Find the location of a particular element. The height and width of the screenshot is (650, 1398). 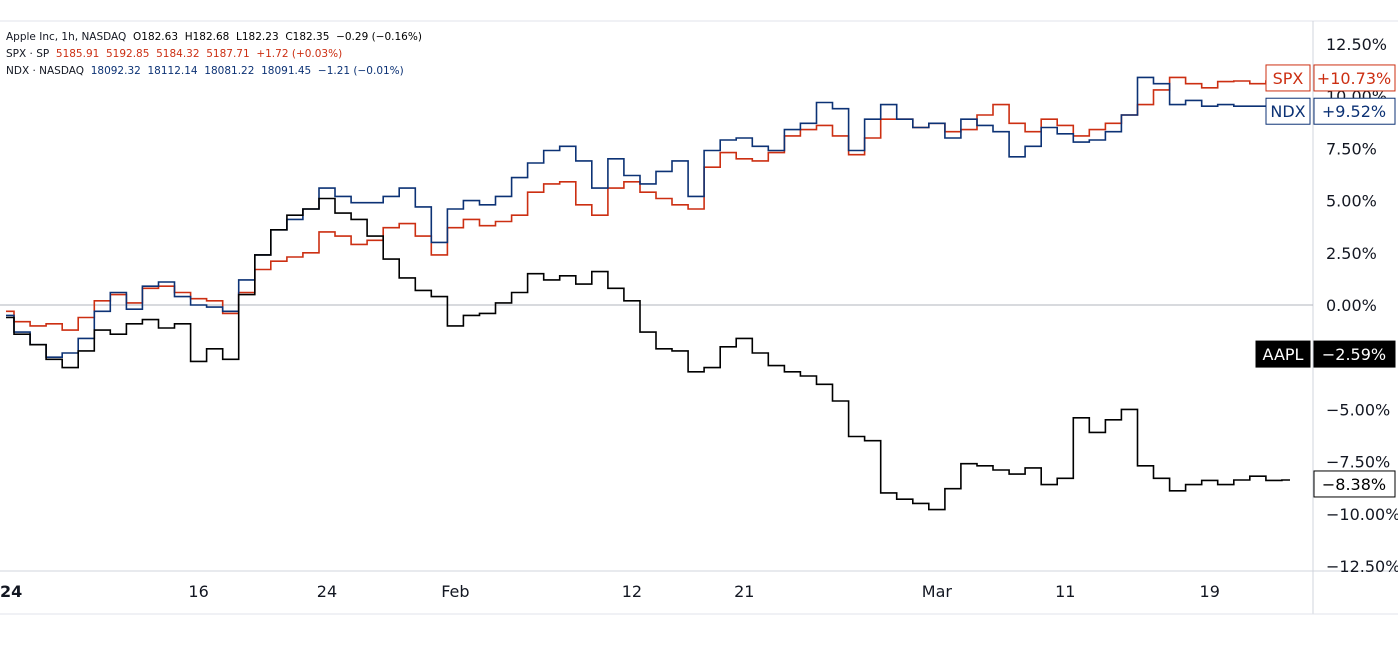

legend-close: 5187.71 is located at coordinates (228, 54).